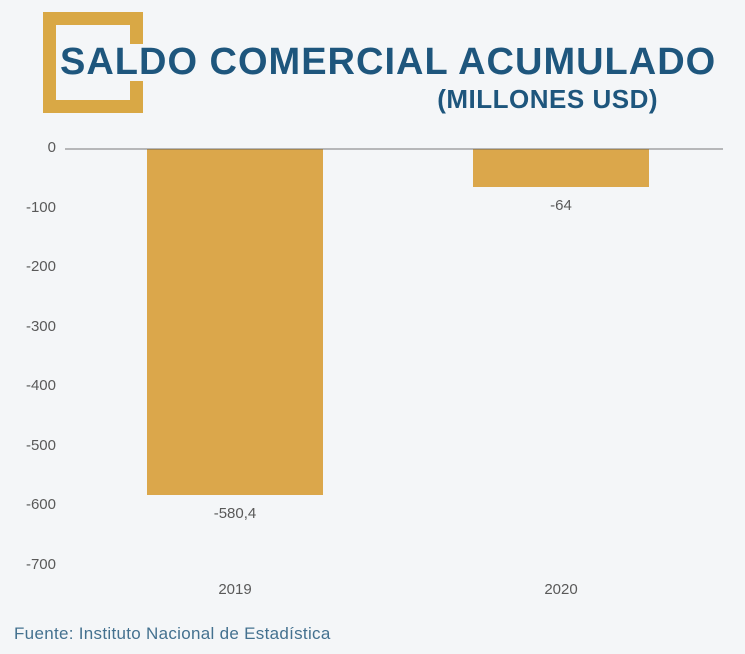 Image resolution: width=745 pixels, height=654 pixels. Describe the element at coordinates (547, 99) in the screenshot. I see `chart-subtitle: (MILLONES USD)` at that location.